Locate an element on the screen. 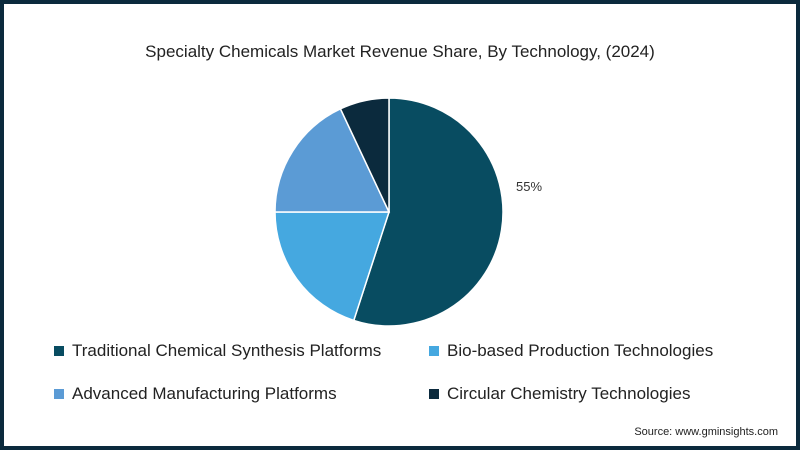  source-text: Source: www.gminsights.com is located at coordinates (706, 432).